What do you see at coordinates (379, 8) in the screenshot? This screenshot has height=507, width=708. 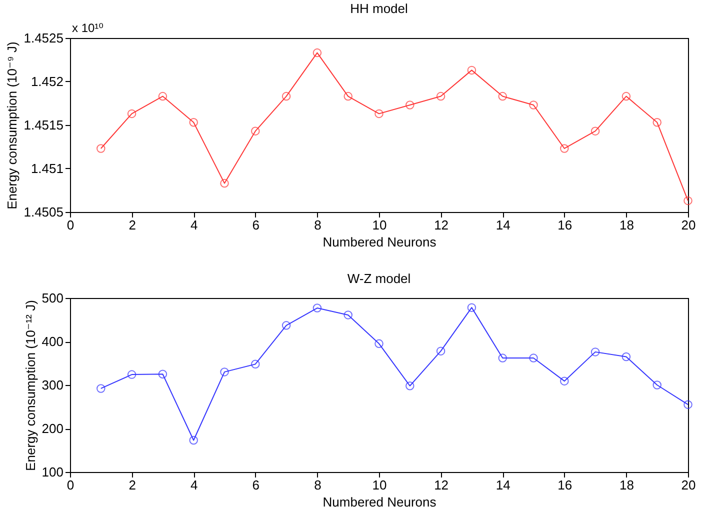 I see `chart-title: HH model` at bounding box center [379, 8].